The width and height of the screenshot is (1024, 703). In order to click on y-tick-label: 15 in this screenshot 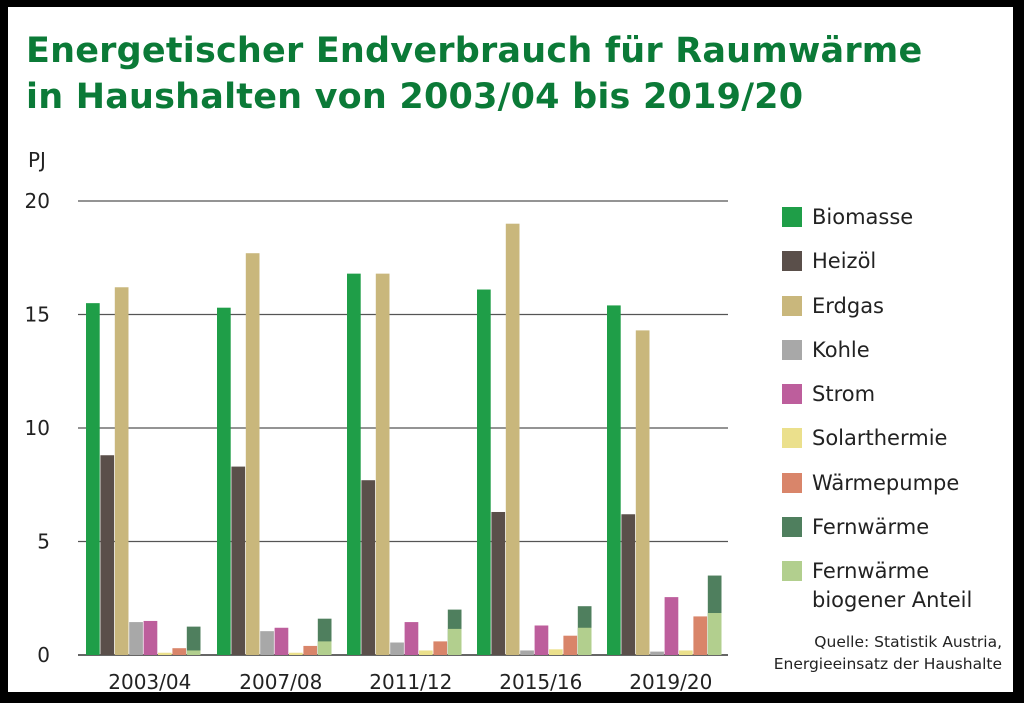, I will do `click(37, 315)`.